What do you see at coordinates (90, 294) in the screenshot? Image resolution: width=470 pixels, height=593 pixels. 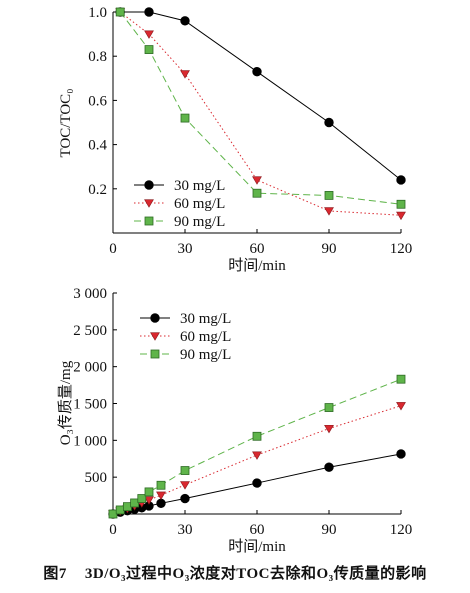 I see `y-tick-label: 3 000` at bounding box center [90, 294].